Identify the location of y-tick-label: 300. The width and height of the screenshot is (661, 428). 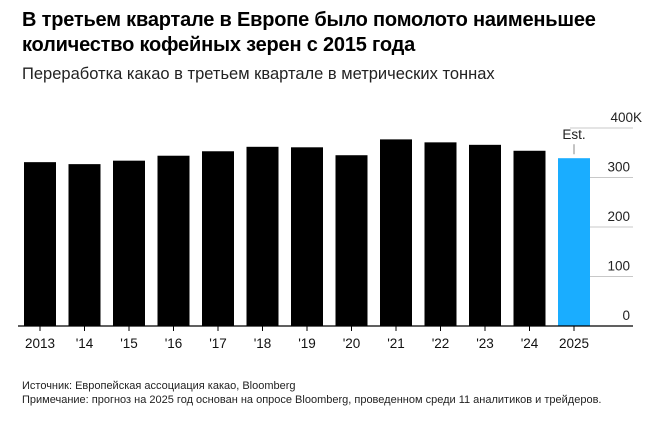
(618, 167).